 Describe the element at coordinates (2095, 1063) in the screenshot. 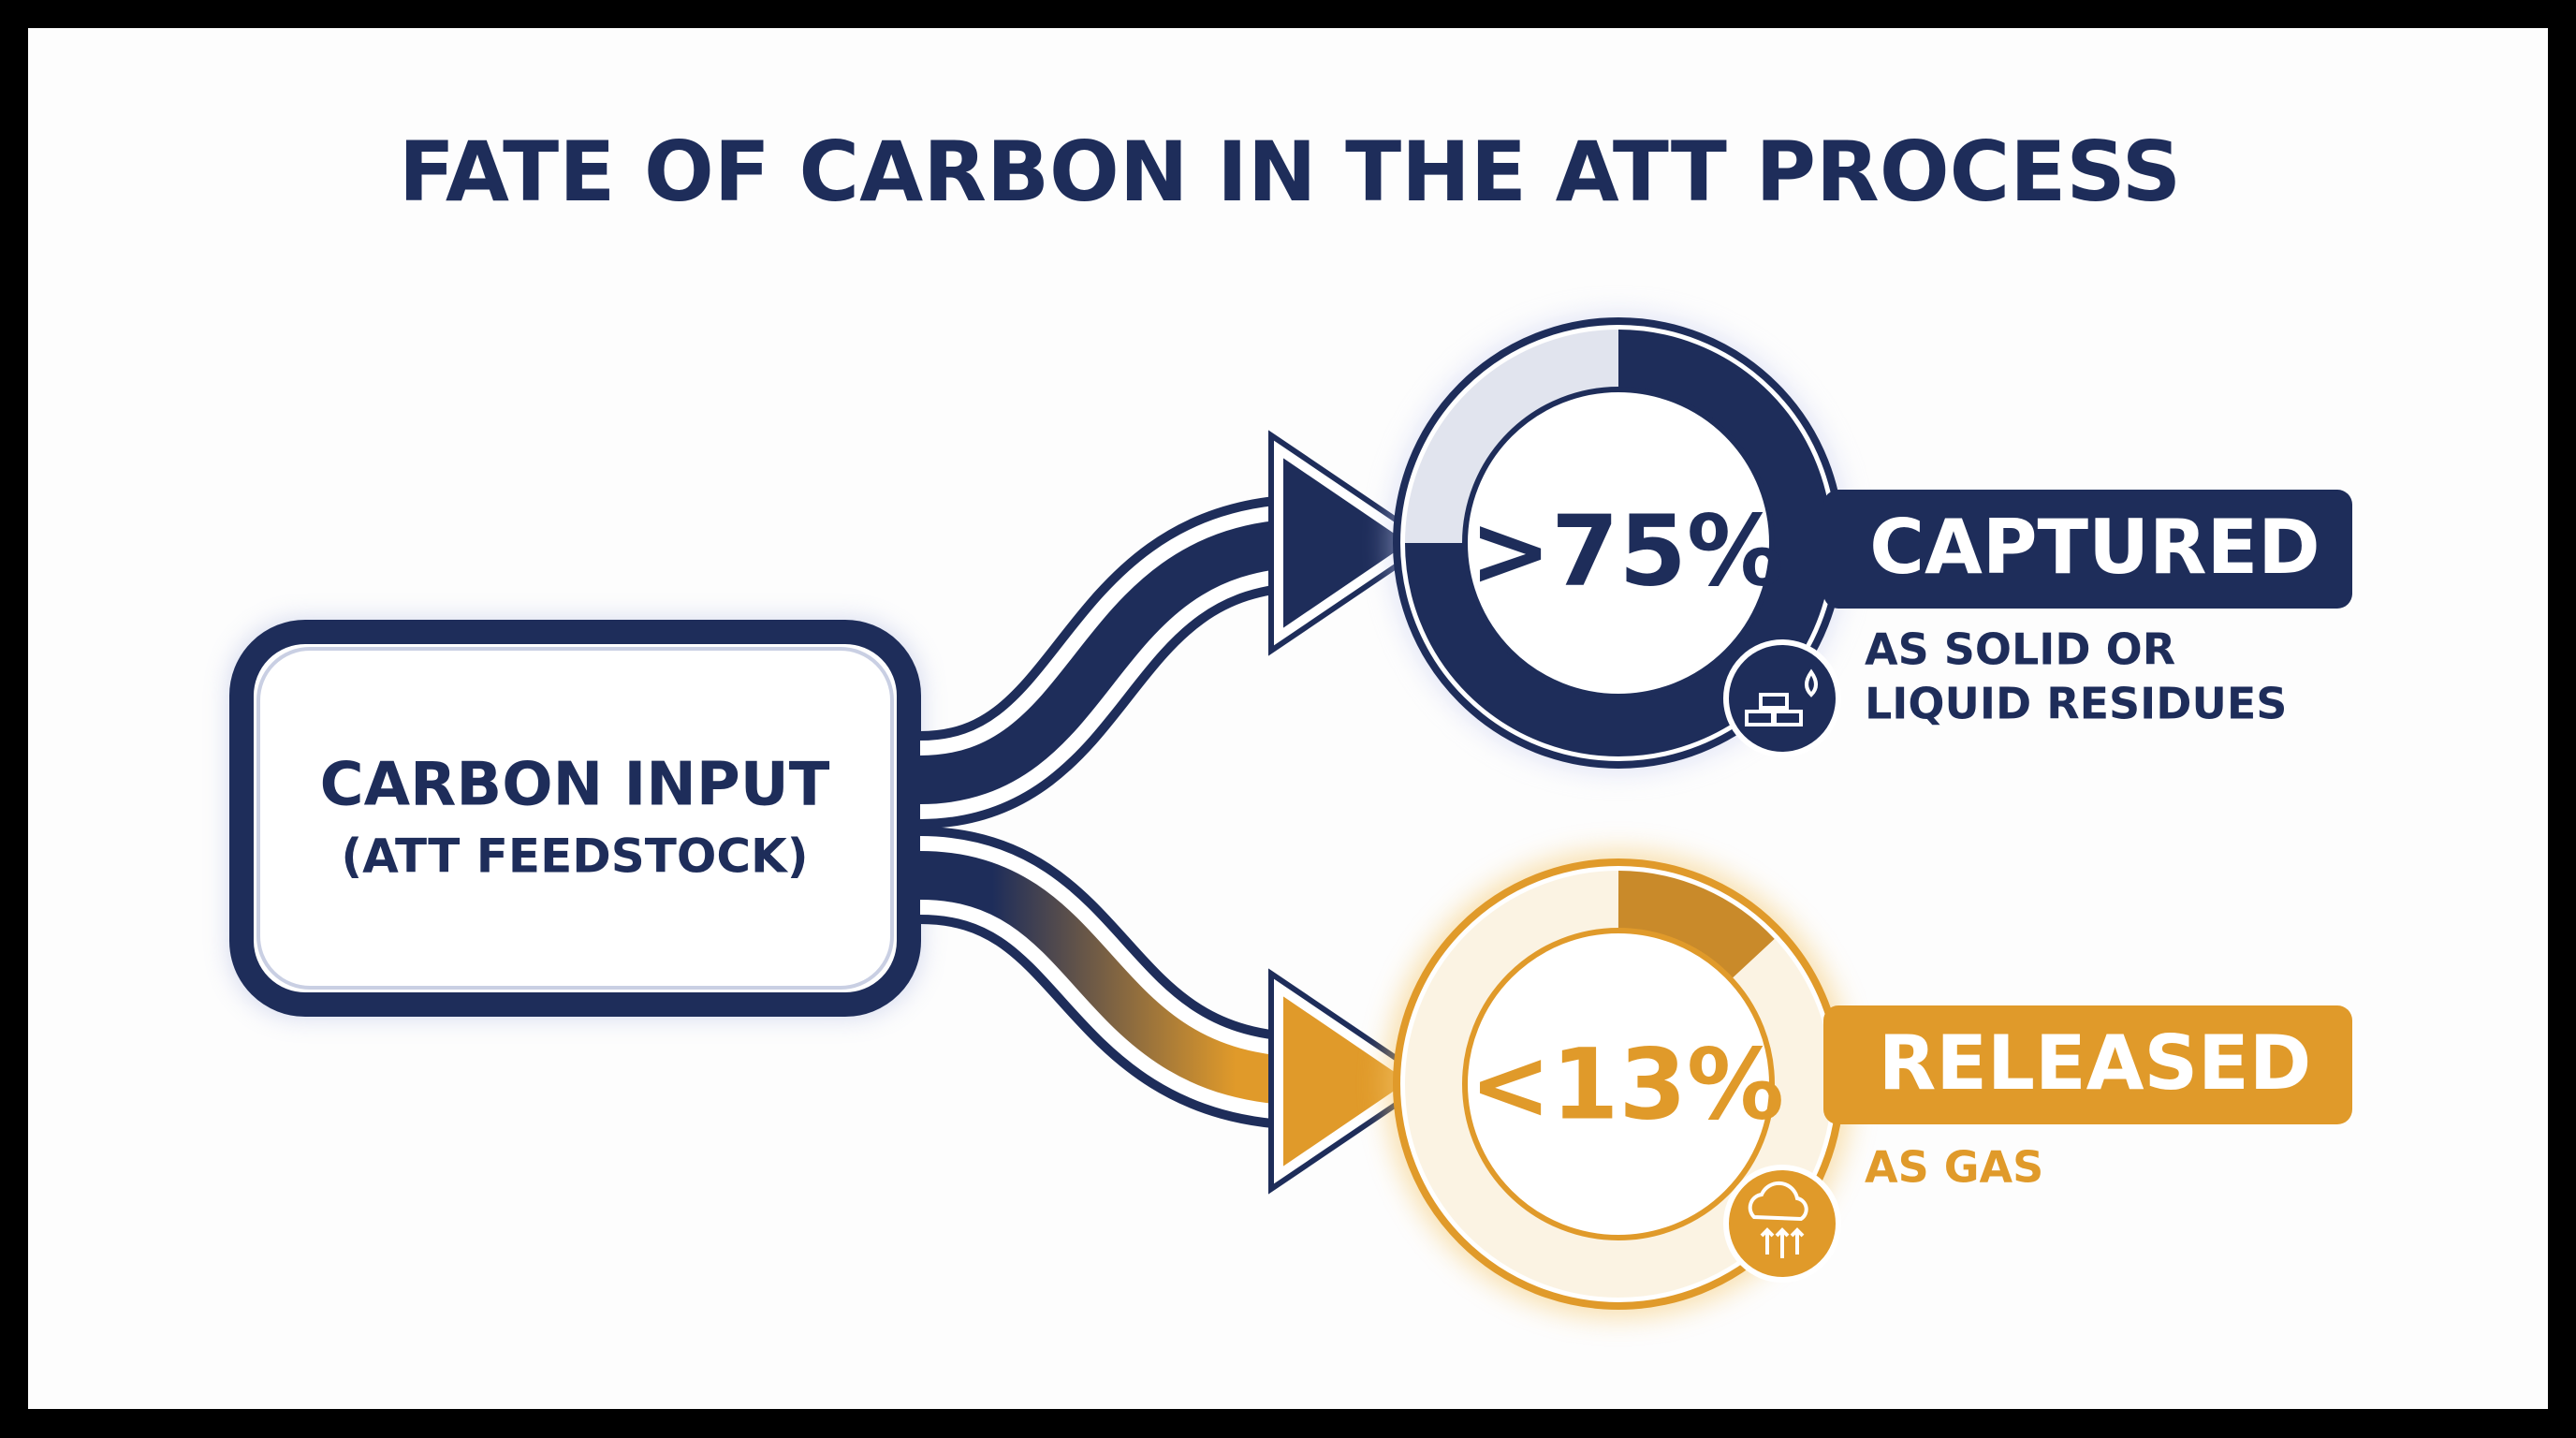

I see `label: RELEASED` at that location.